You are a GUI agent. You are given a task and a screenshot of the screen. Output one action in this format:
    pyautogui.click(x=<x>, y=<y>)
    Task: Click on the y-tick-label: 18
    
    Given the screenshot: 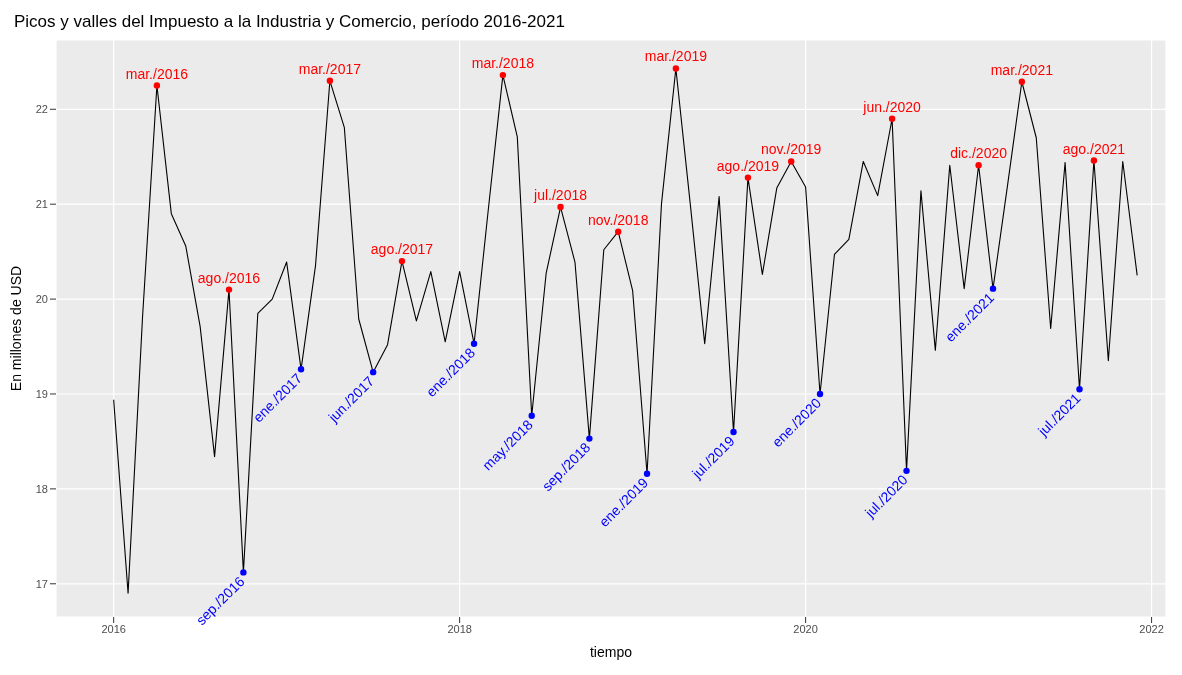 What is the action you would take?
    pyautogui.click(x=41, y=488)
    